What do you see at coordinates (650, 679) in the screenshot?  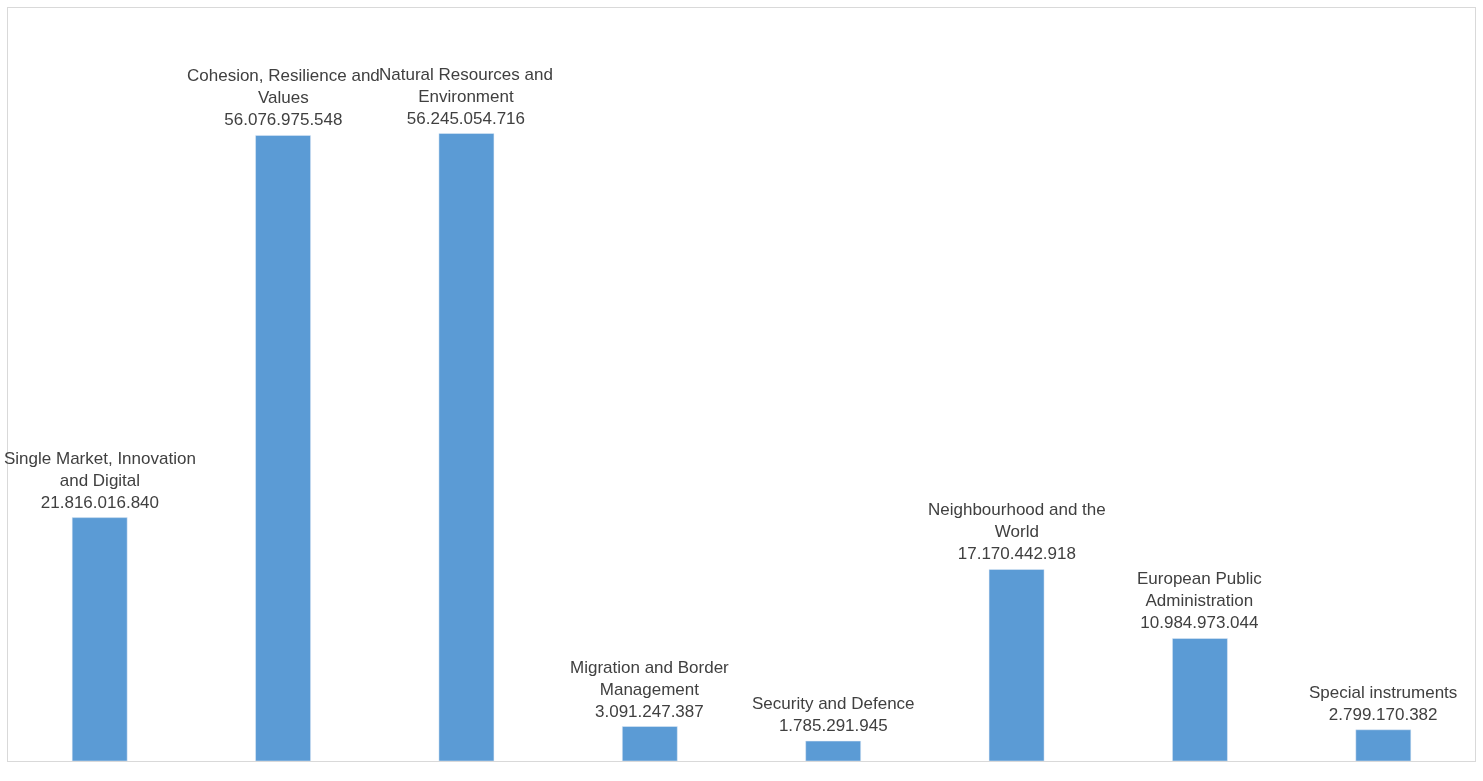 I see `x-tick-label: Migration and Border Management` at bounding box center [650, 679].